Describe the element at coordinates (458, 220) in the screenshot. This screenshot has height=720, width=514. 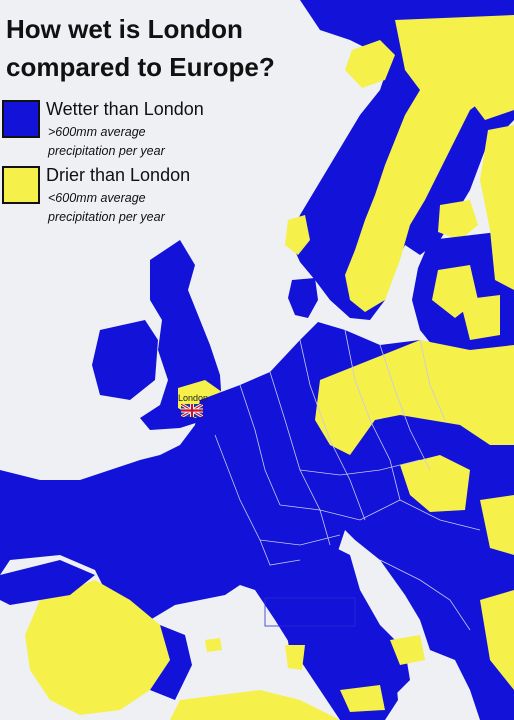
I see `finland-south-dry` at that location.